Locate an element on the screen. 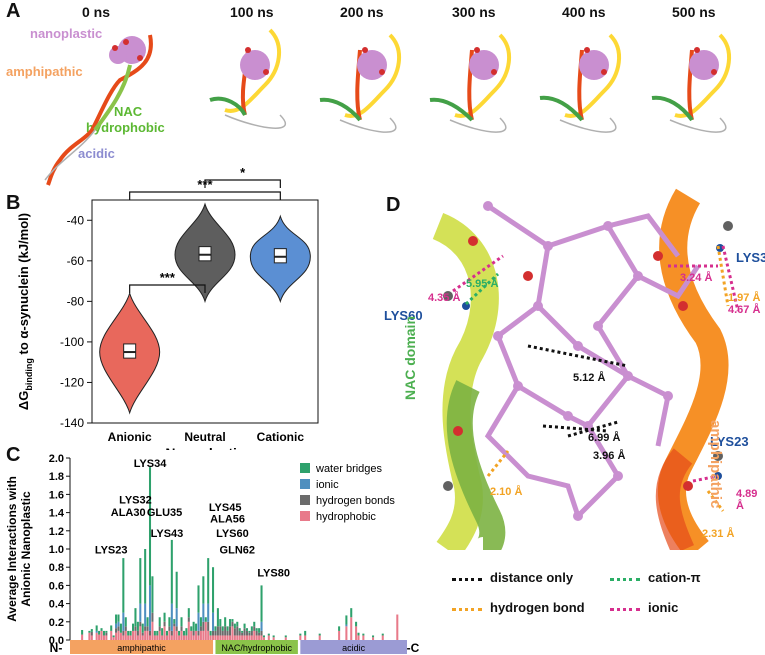 This screenshot has width=765, height=655. x-tick-label: Neutral is located at coordinates (204, 437).